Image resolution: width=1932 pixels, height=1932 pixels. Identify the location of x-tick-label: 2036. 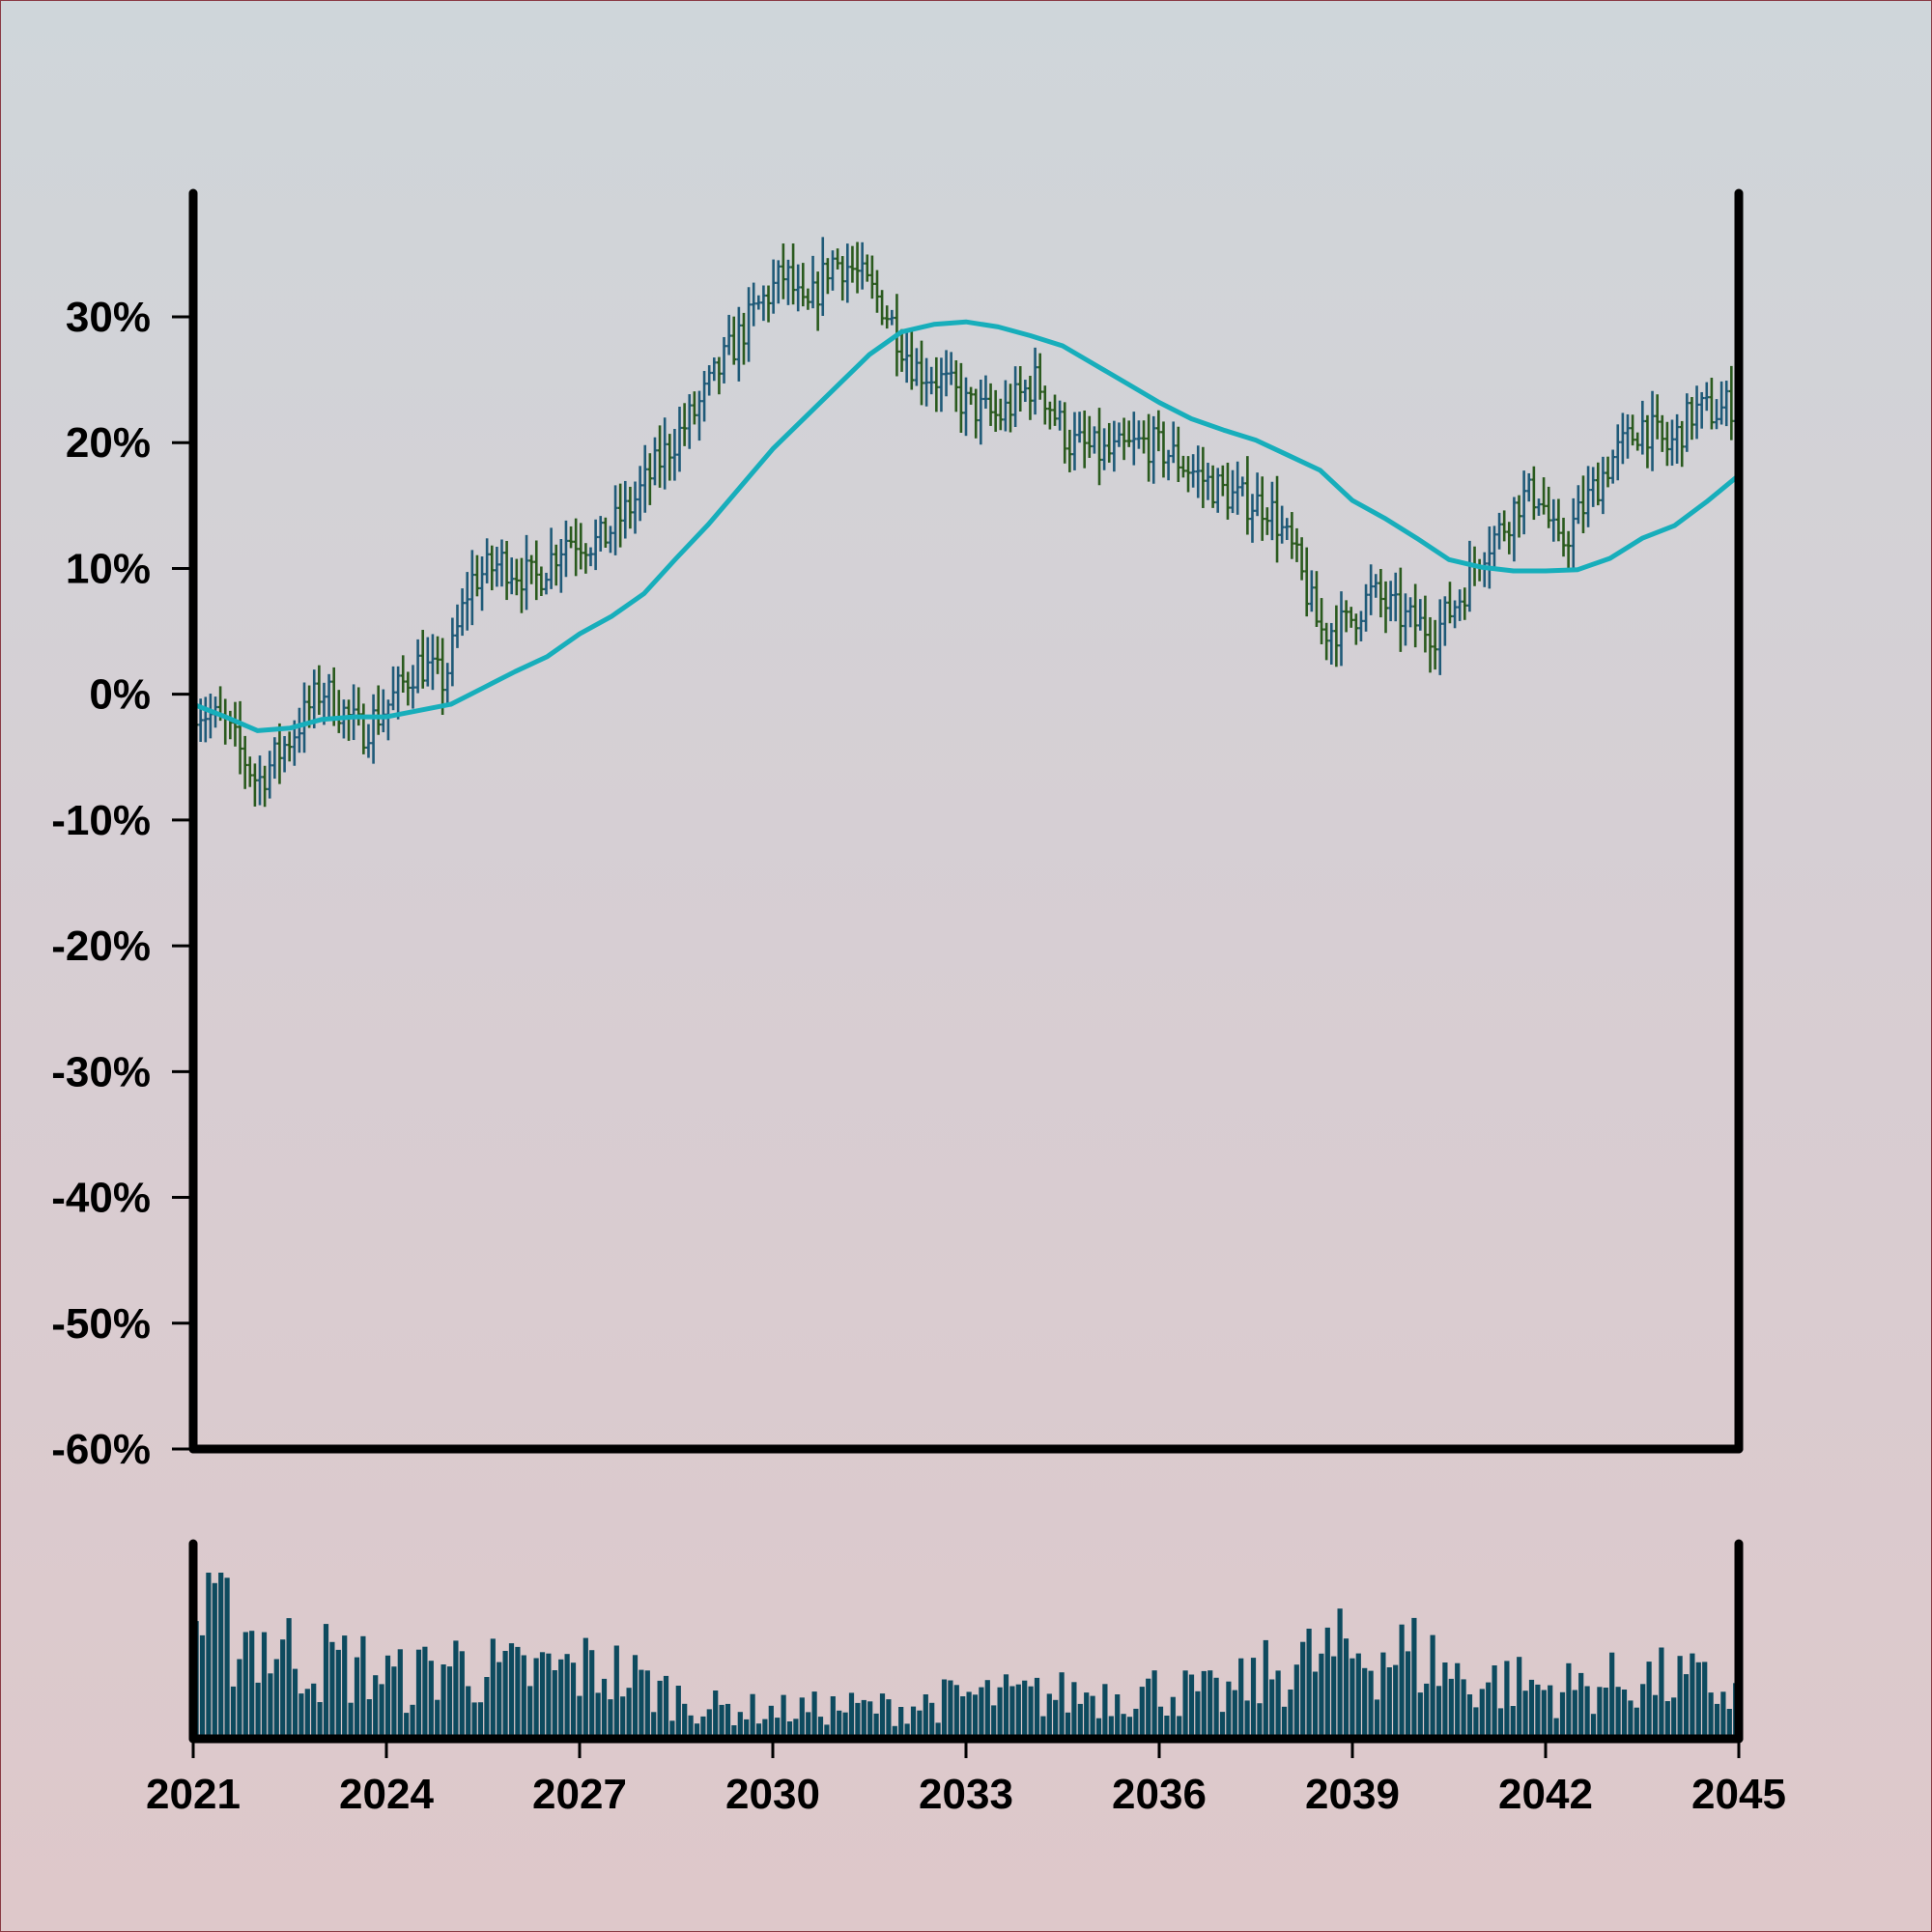
(1159, 1794).